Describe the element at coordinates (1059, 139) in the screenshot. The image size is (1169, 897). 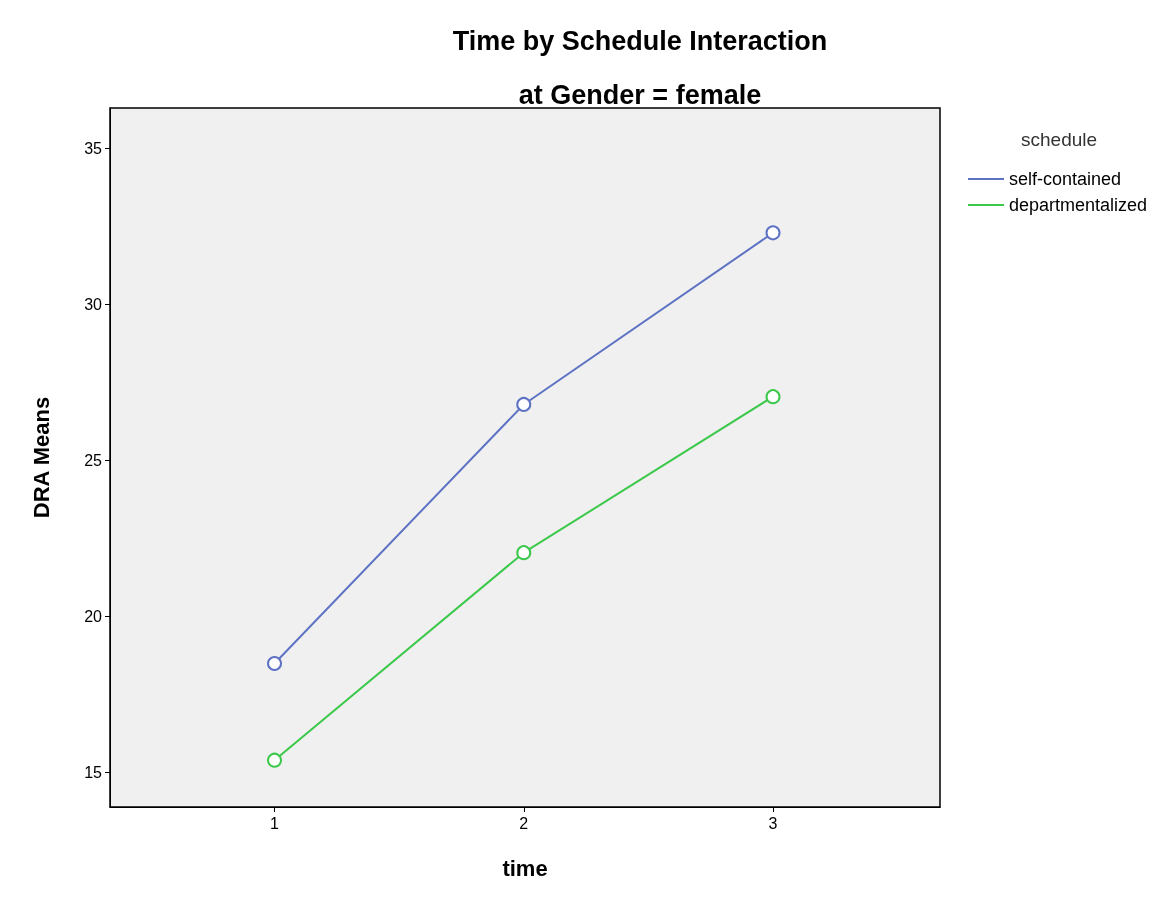
I see `legend-title: schedule` at that location.